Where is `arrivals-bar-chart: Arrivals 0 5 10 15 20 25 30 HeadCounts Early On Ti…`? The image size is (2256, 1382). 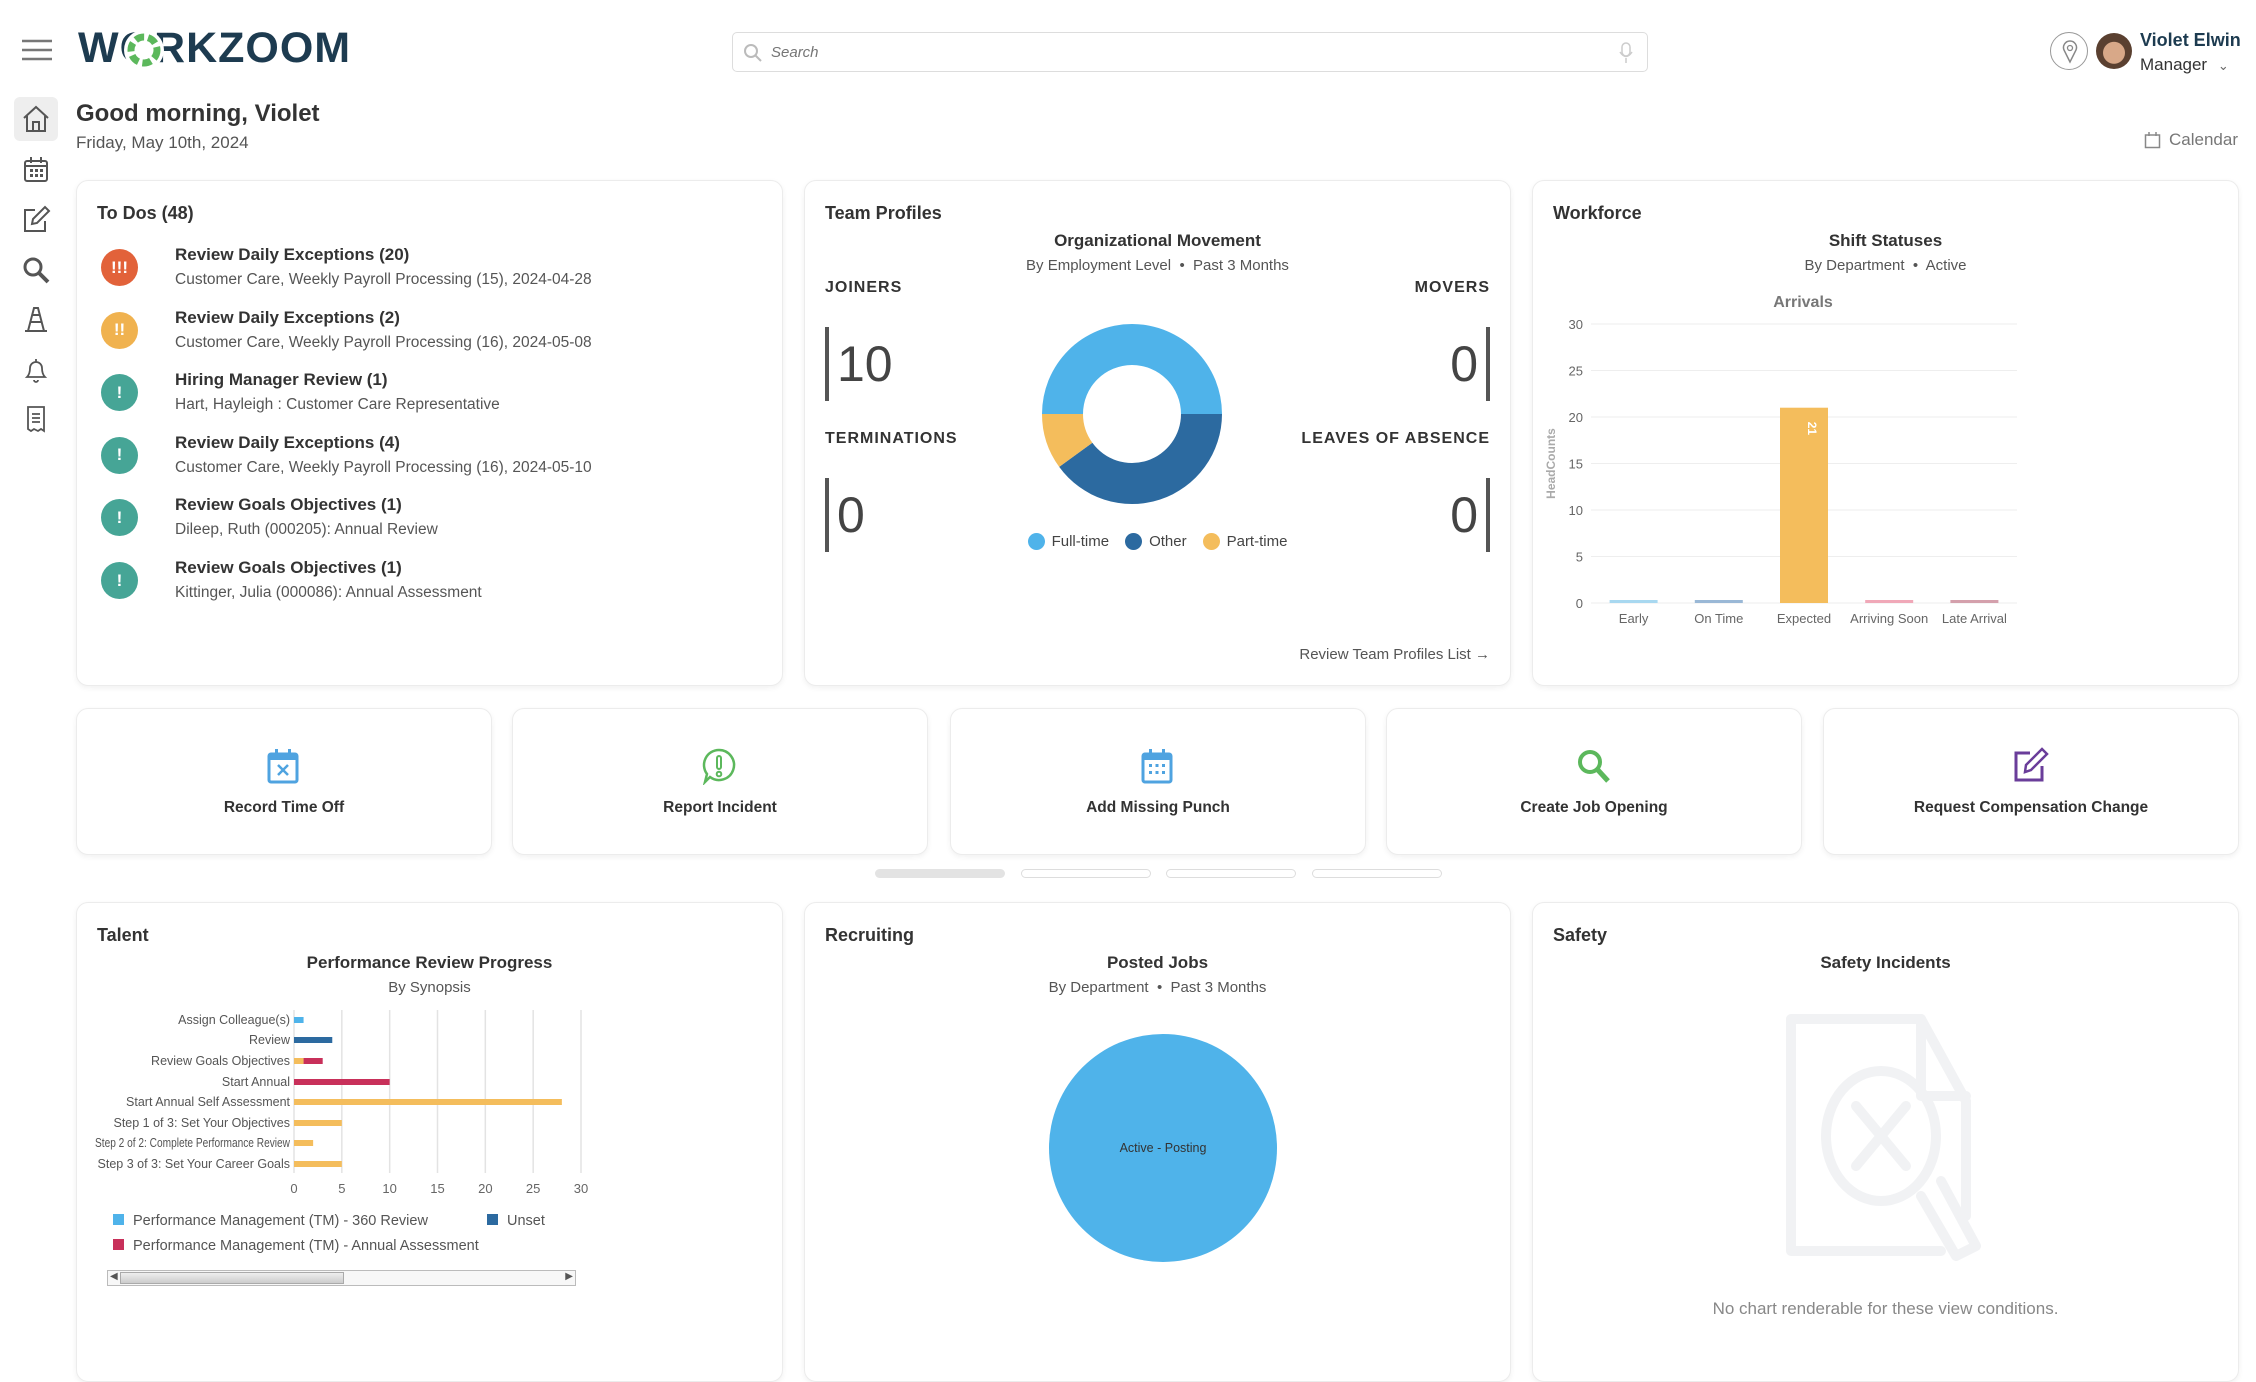
arrivals-bar-chart: Arrivals 0 5 10 15 20 25 30 HeadCounts Early On Ti… is located at coordinates (1780, 460).